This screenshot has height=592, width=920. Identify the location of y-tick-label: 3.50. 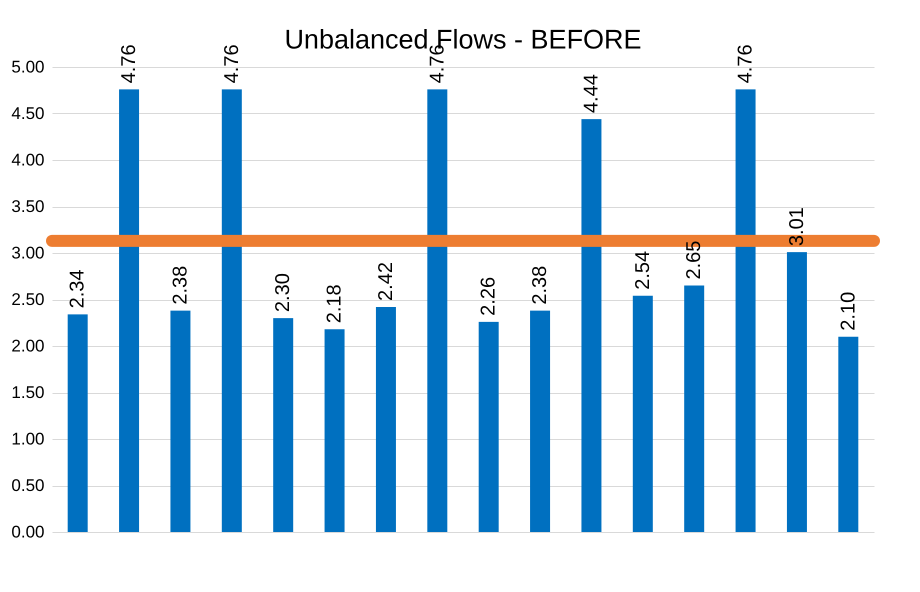
(27, 206).